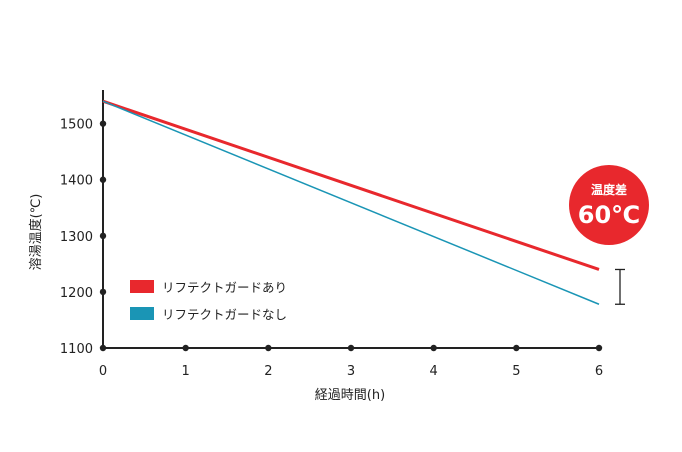  I want to click on x-axis-title: 経過時間(h), so click(350, 395).